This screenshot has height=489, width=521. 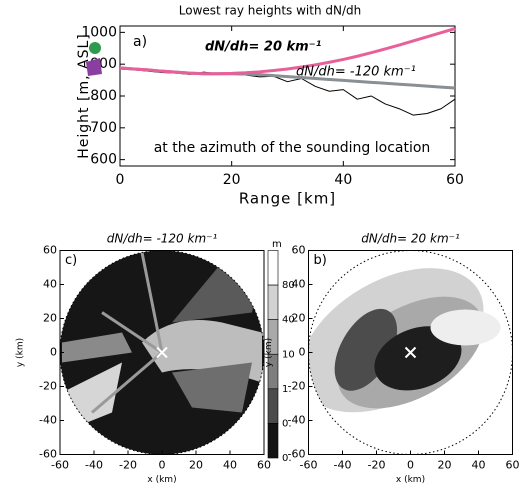 I want to click on annotation: at the azimuth of the sounding location, so click(x=292, y=148).